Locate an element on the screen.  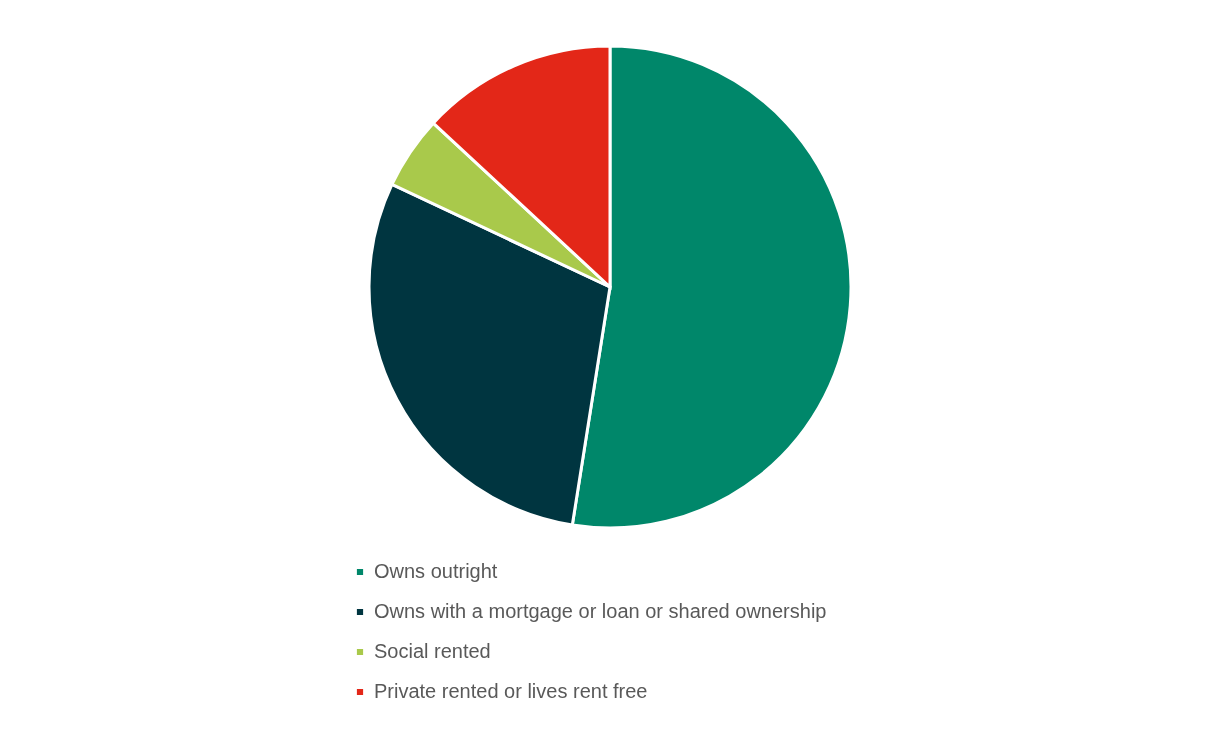
legend-label: Owns outright is located at coordinates (436, 571).